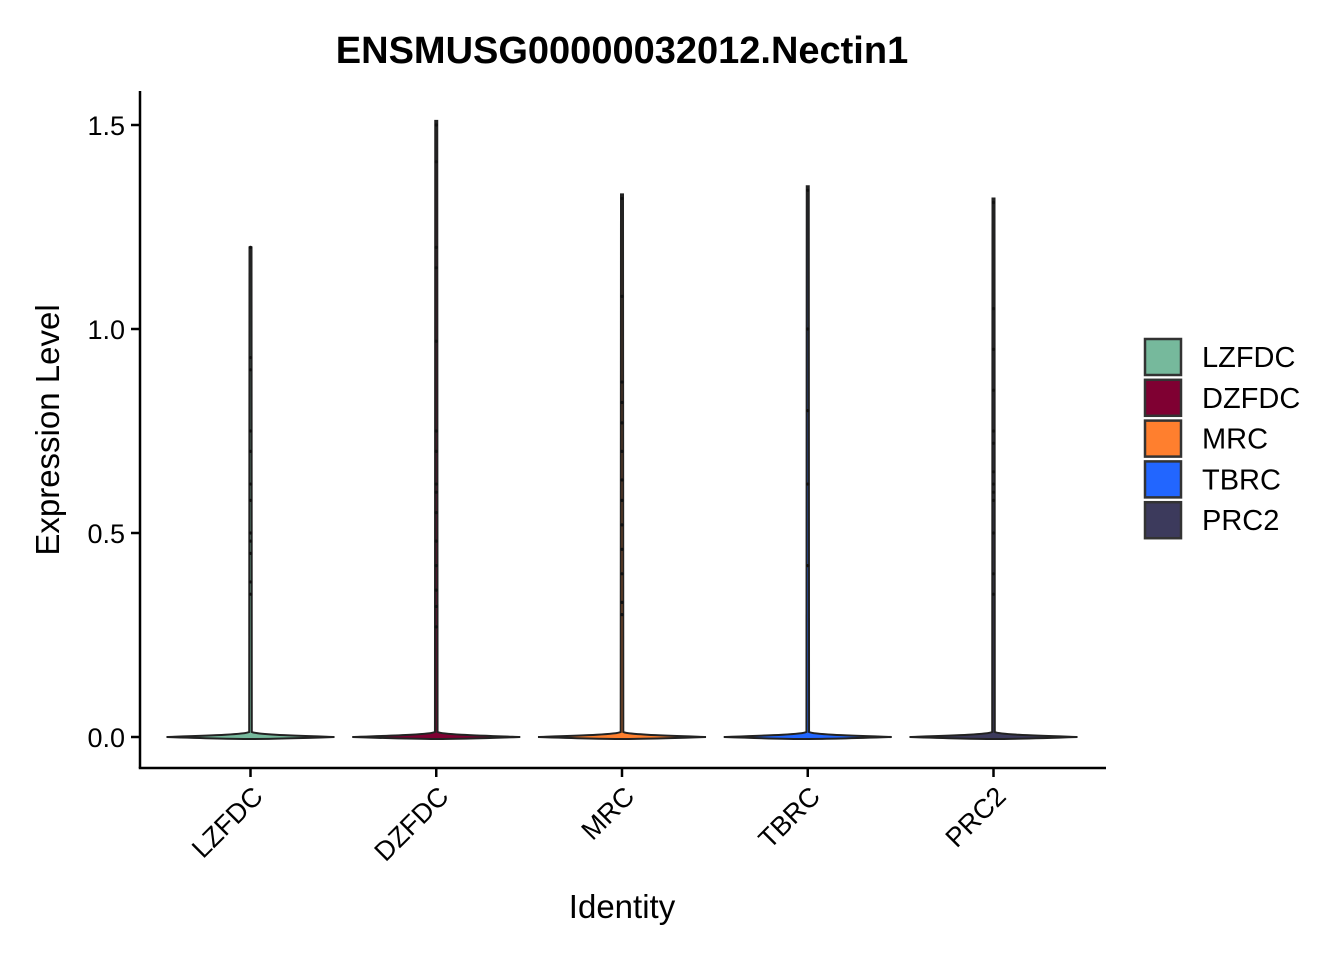 The height and width of the screenshot is (965, 1344). I want to click on legend-item: DZFDC, so click(1221, 398).